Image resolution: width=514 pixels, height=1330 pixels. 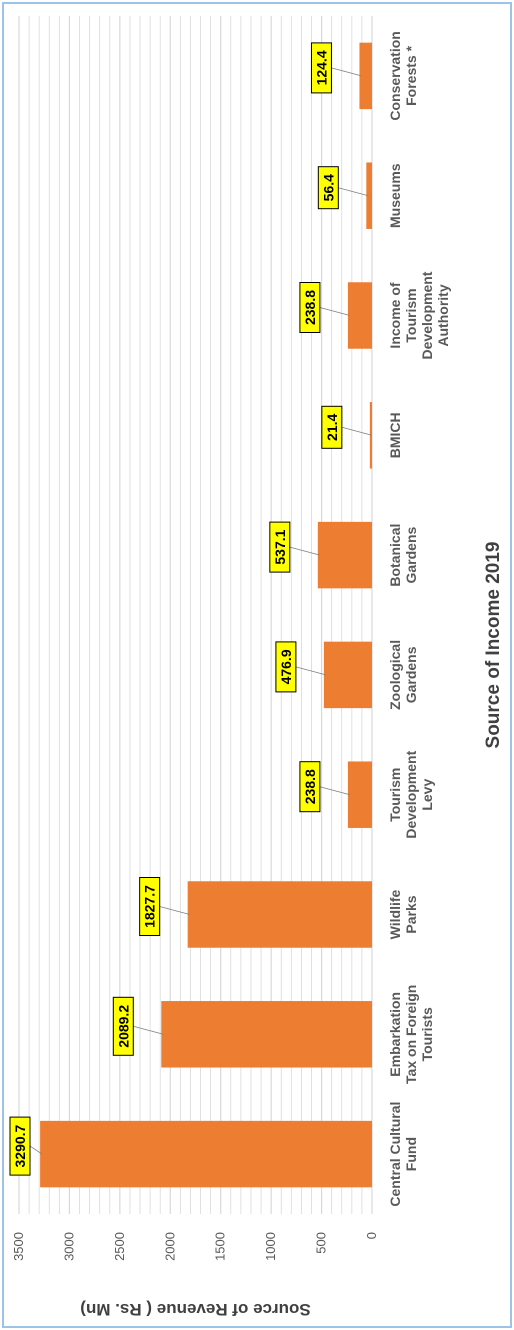 I want to click on y-tick-label: 1000, so click(x=270, y=1246).